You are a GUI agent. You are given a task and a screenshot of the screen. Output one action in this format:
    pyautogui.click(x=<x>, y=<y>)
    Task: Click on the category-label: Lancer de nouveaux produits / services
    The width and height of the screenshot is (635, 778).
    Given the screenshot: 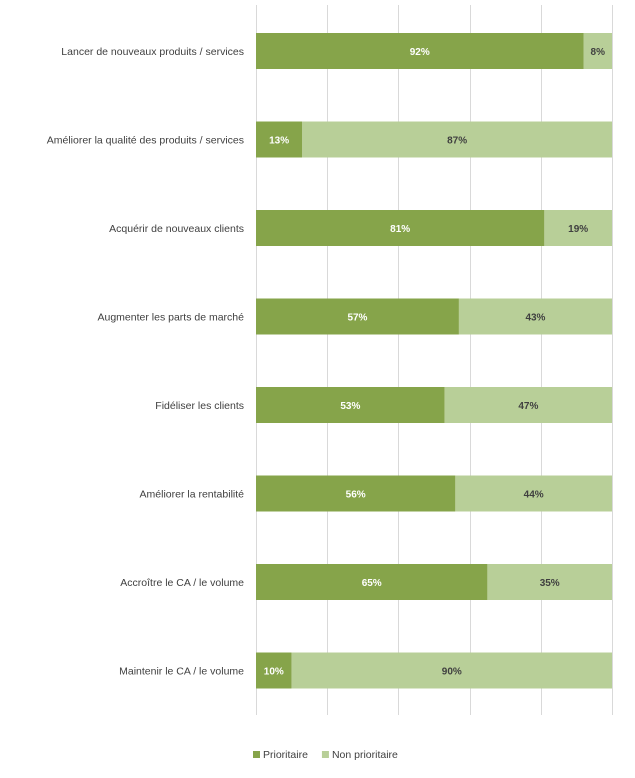 What is the action you would take?
    pyautogui.click(x=152, y=52)
    